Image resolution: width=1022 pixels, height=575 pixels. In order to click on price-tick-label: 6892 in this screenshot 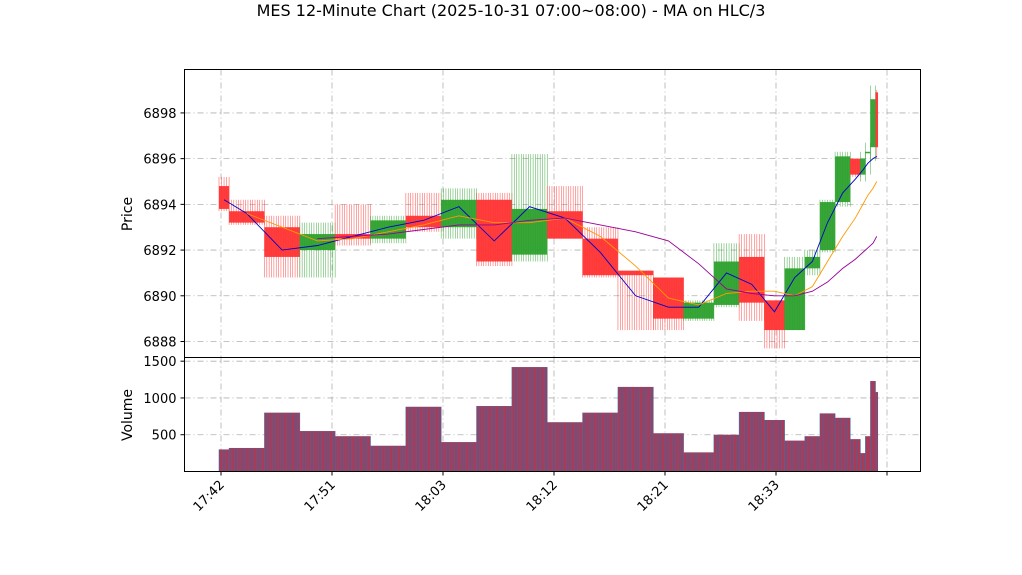, I will do `click(159, 251)`.